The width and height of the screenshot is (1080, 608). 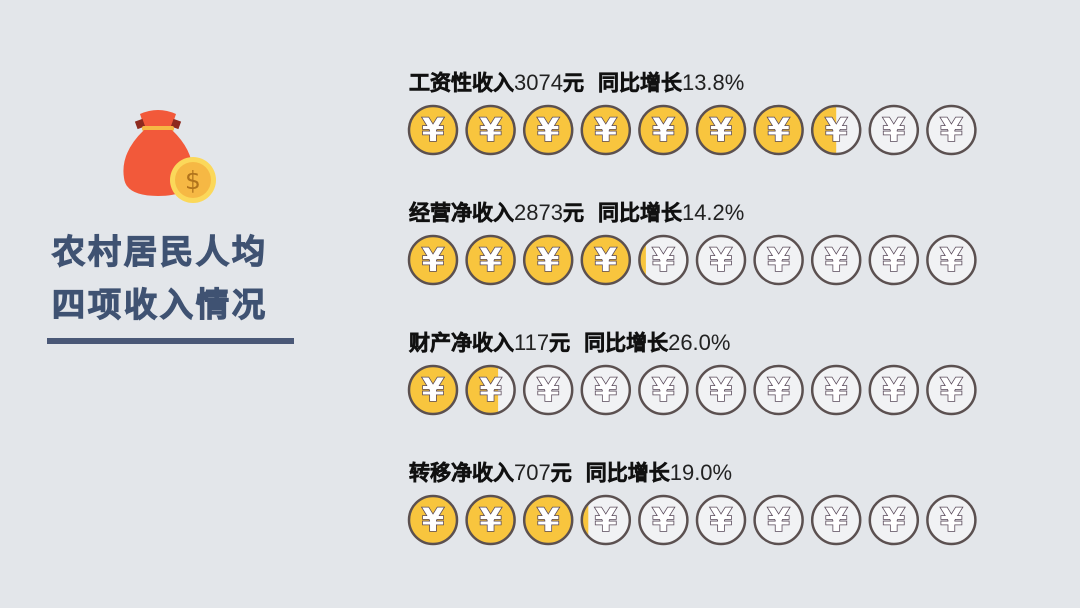 What do you see at coordinates (170, 341) in the screenshot?
I see `title-underline` at bounding box center [170, 341].